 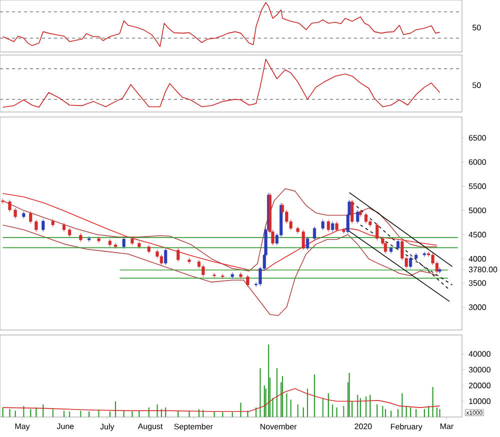 I want to click on y-tick-label: 5500, so click(x=477, y=186).